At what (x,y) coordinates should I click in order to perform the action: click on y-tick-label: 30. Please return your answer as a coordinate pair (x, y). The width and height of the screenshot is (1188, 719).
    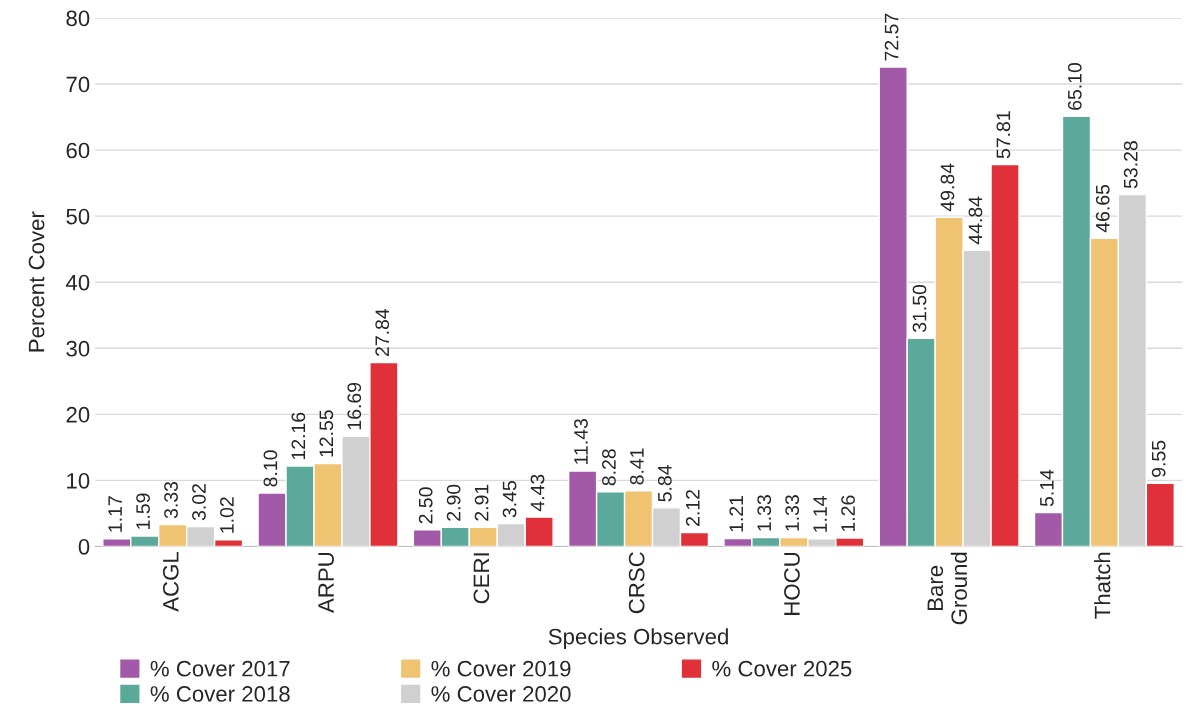
    Looking at the image, I should click on (78, 348).